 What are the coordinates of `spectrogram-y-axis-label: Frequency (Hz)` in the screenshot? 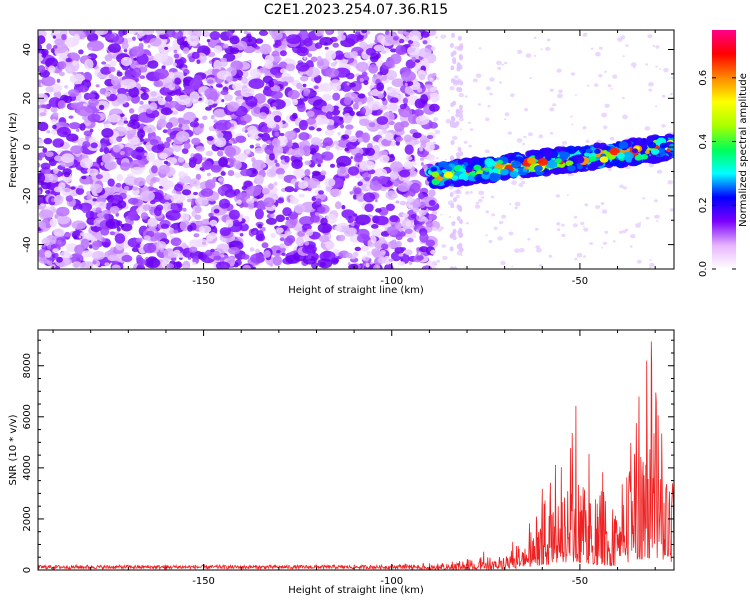 It's located at (13, 150).